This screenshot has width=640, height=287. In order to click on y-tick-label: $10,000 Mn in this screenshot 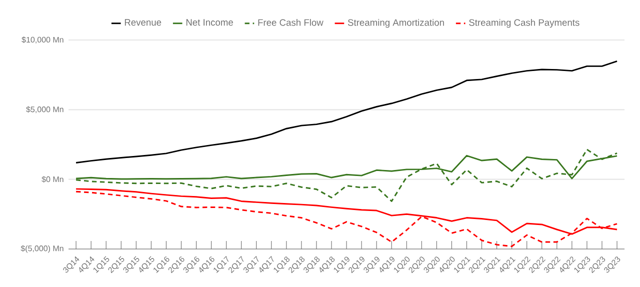, I will do `click(43, 40)`.